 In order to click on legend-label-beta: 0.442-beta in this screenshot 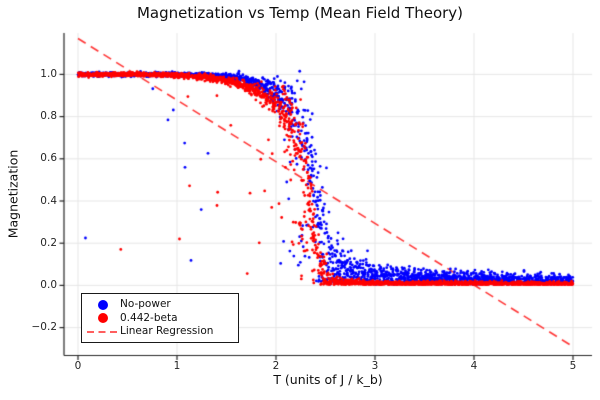, I will do `click(149, 317)`.